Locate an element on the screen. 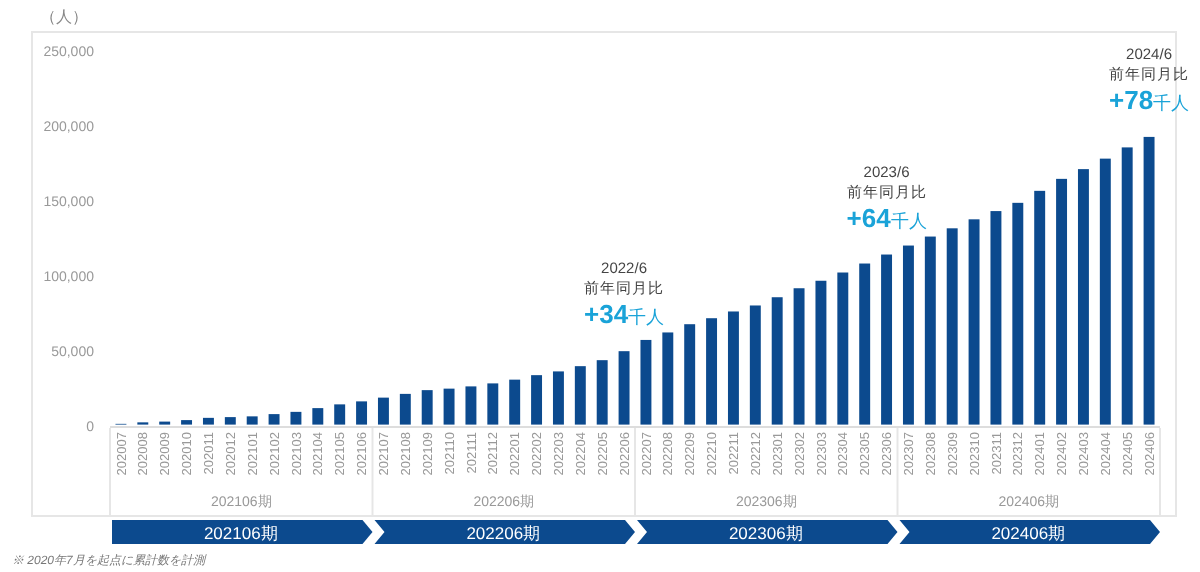 This screenshot has height=572, width=1200. y-axis-title: （人） is located at coordinates (64, 17).